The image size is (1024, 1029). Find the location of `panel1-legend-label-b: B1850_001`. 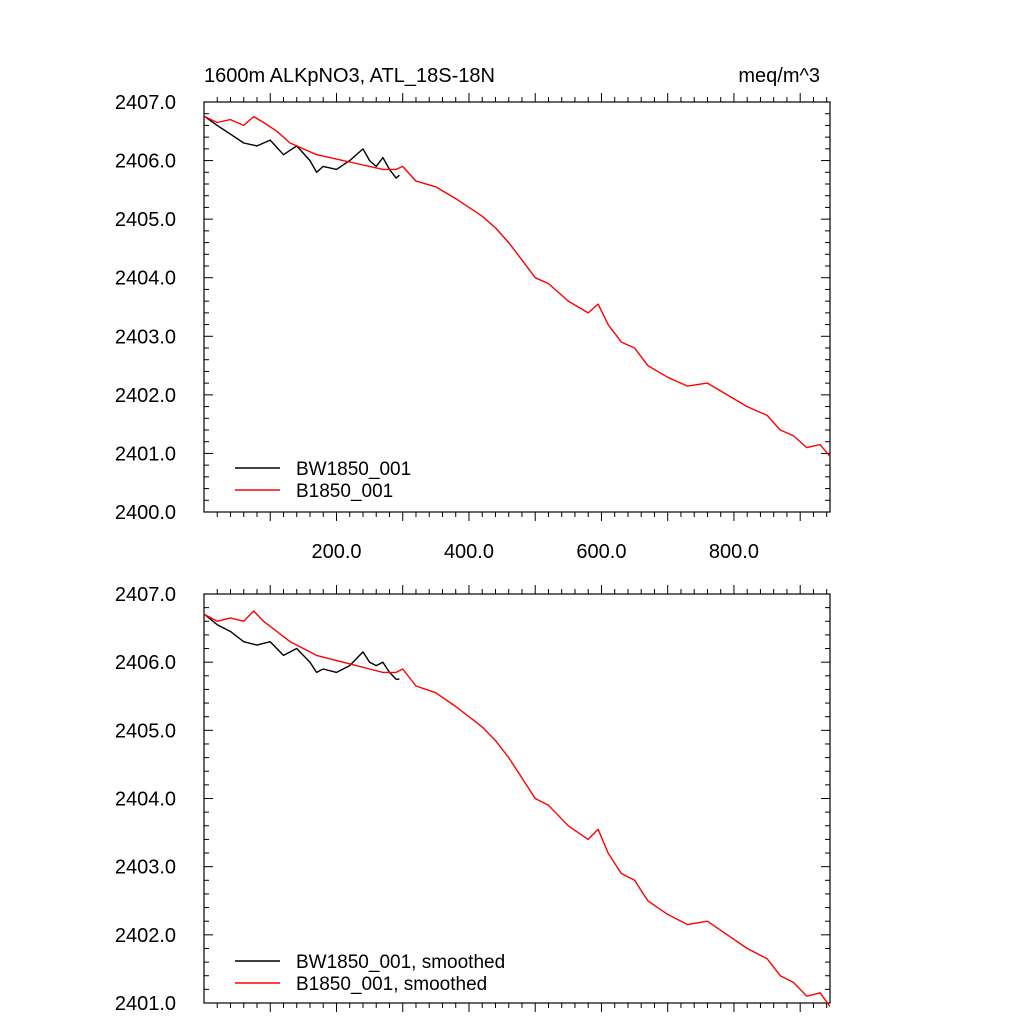

panel1-legend-label-b: B1850_001 is located at coordinates (344, 491).